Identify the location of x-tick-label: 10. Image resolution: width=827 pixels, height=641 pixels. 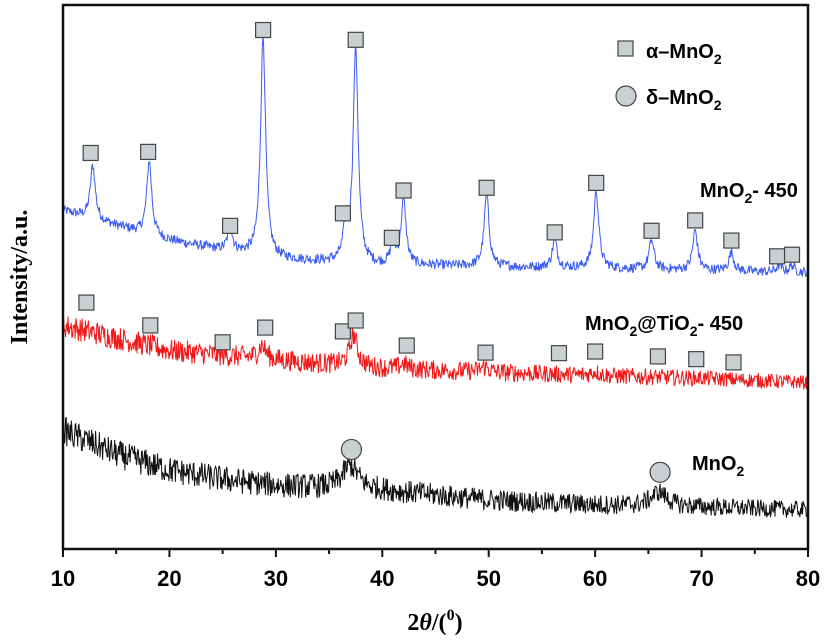
(63, 578).